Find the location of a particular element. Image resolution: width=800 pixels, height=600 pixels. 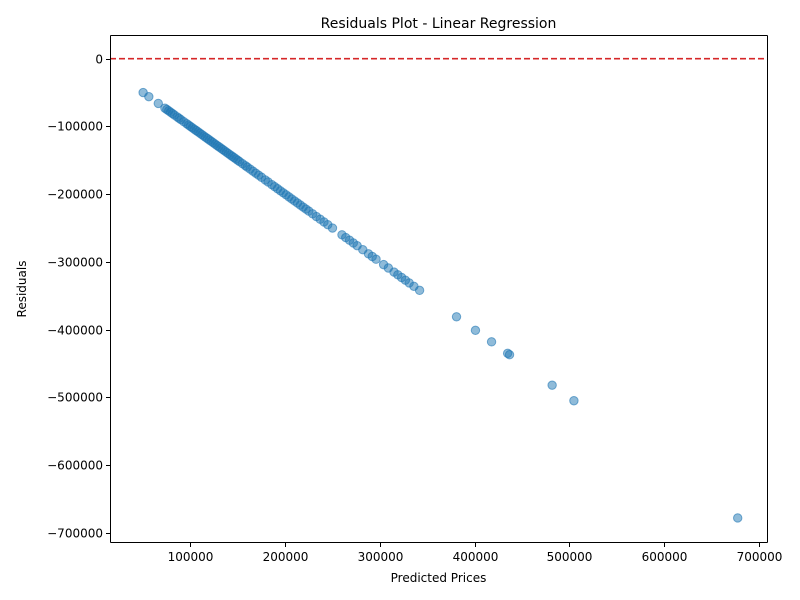

y-axis-label: Residuals is located at coordinates (22, 289).